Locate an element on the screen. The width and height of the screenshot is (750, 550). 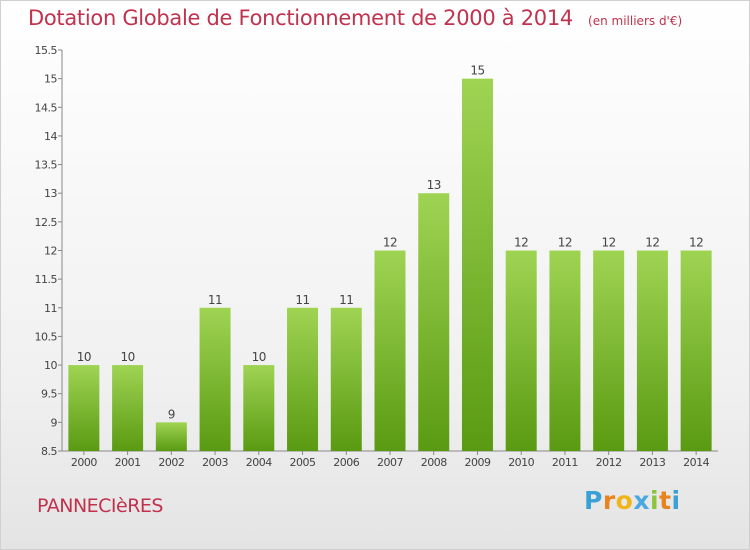
x-tick-label: 2013 is located at coordinates (652, 462).